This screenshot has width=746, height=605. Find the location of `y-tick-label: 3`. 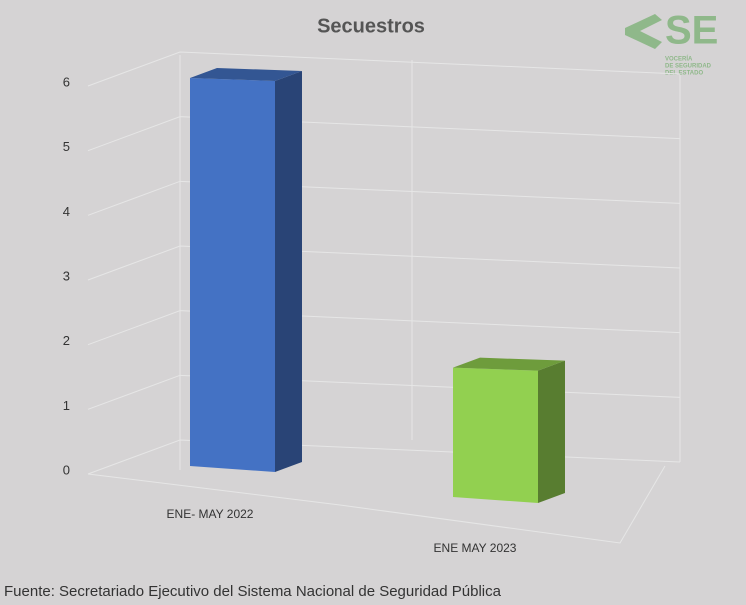

y-tick-label: 3 is located at coordinates (66, 275).